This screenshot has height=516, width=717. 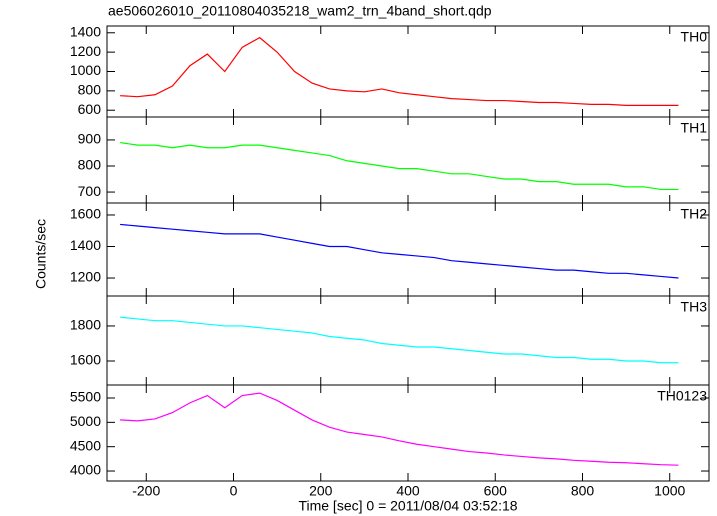 What do you see at coordinates (90, 139) in the screenshot?
I see `y-tick-label: 900` at bounding box center [90, 139].